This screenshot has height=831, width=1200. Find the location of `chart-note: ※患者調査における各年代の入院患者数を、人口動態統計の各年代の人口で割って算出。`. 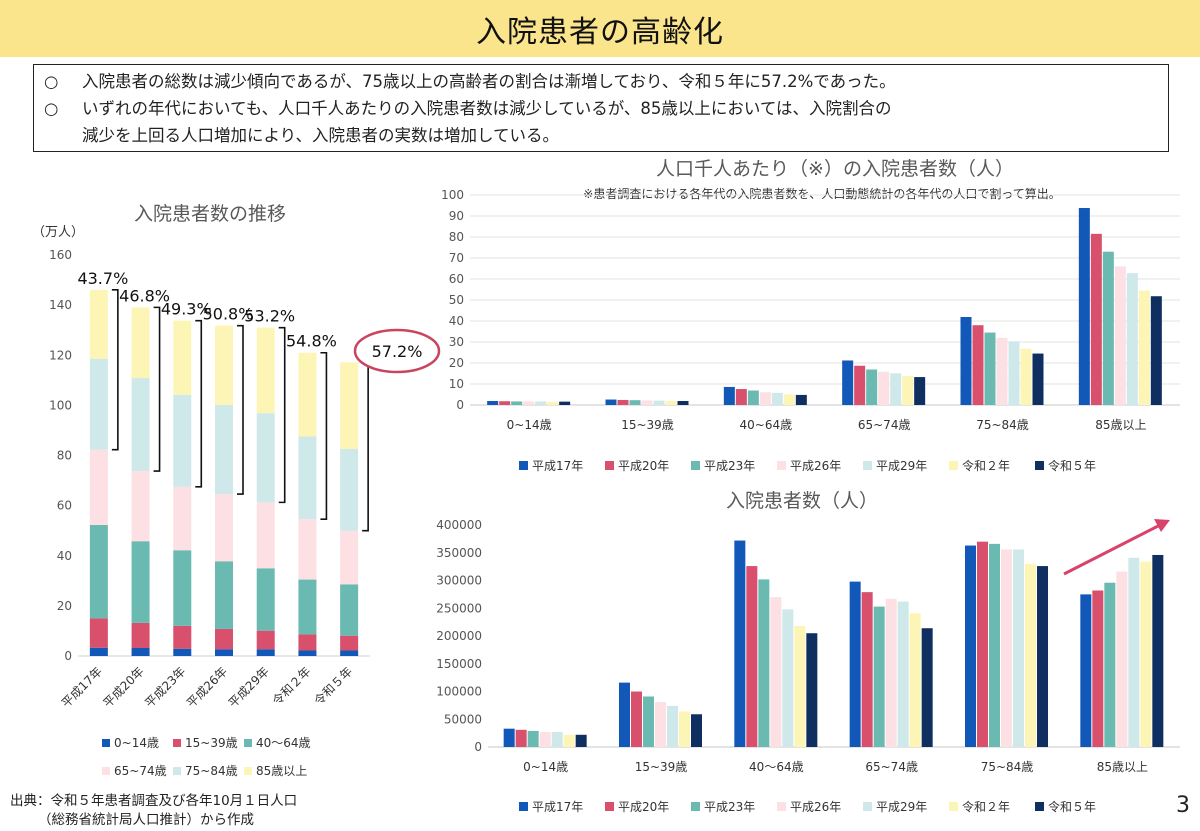

chart-note: ※患者調査における各年代の入院患者数を、人口動態統計の各年代の人口で割って算出。 is located at coordinates (821, 193).